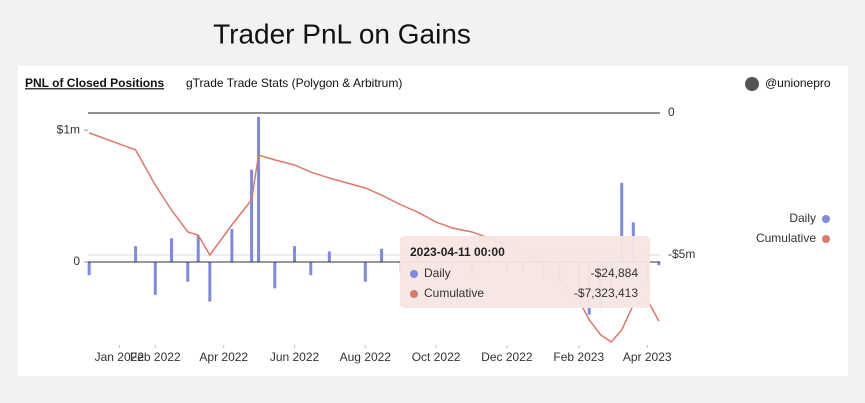 This screenshot has width=865, height=403. What do you see at coordinates (507, 357) in the screenshot?
I see `x-tick-label: Dec 2022` at bounding box center [507, 357].